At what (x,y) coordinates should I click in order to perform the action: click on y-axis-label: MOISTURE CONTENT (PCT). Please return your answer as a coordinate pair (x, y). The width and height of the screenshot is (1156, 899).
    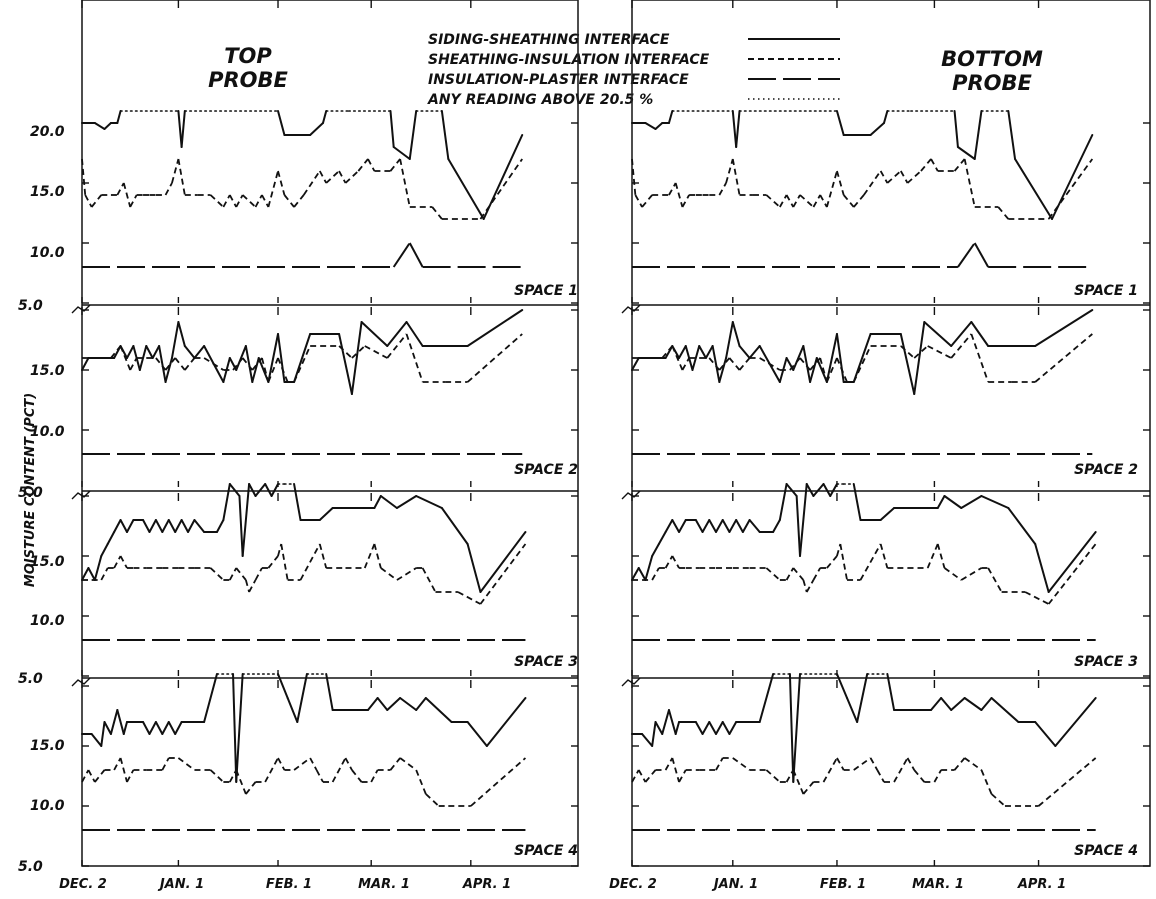
    Looking at the image, I should click on (30, 490).